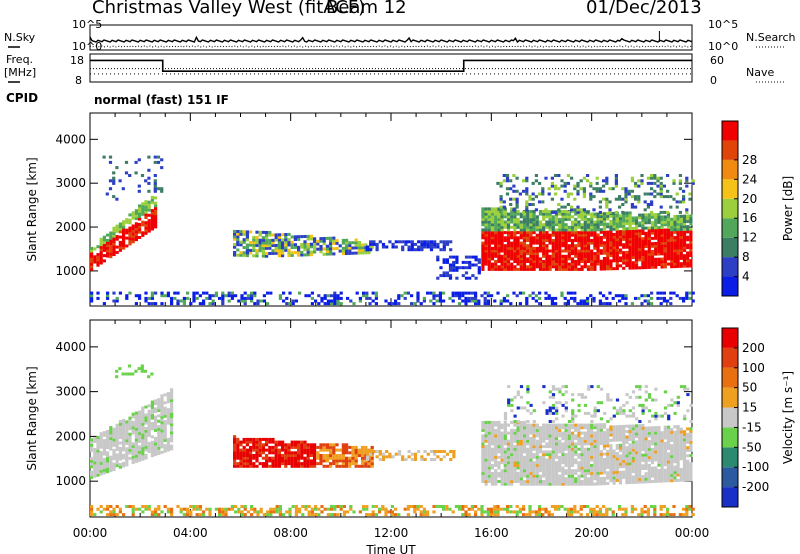 The width and height of the screenshot is (800, 554). I want to click on power-scatter-3000-cell, so click(155, 162).